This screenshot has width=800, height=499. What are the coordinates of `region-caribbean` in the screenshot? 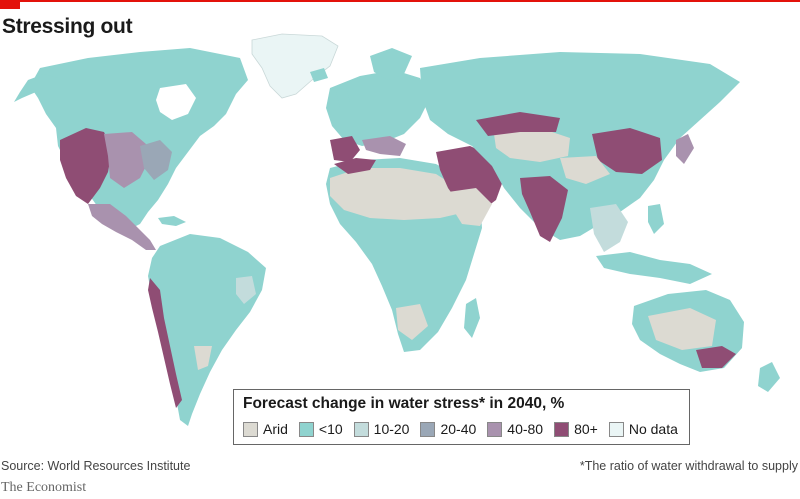 It's located at (172, 221).